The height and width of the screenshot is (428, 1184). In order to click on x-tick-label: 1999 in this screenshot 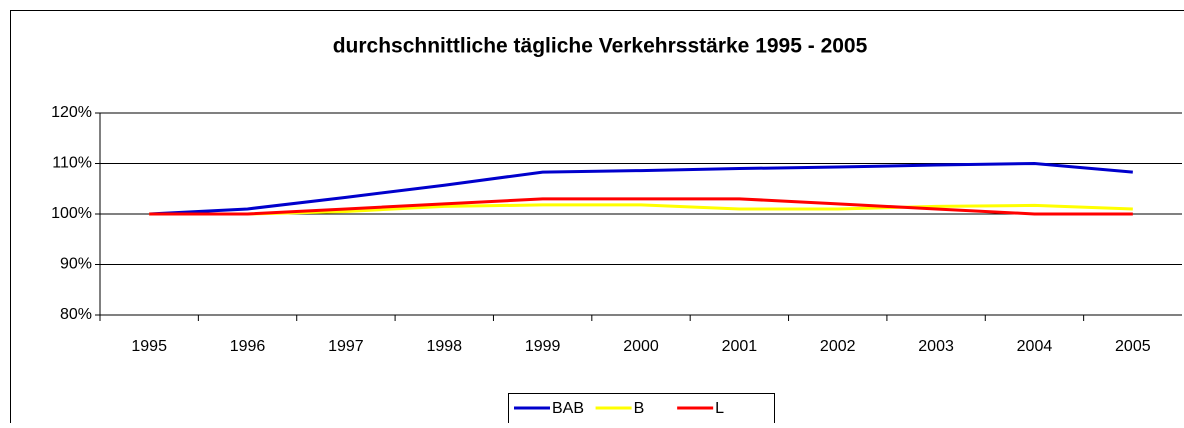, I will do `click(543, 346)`.